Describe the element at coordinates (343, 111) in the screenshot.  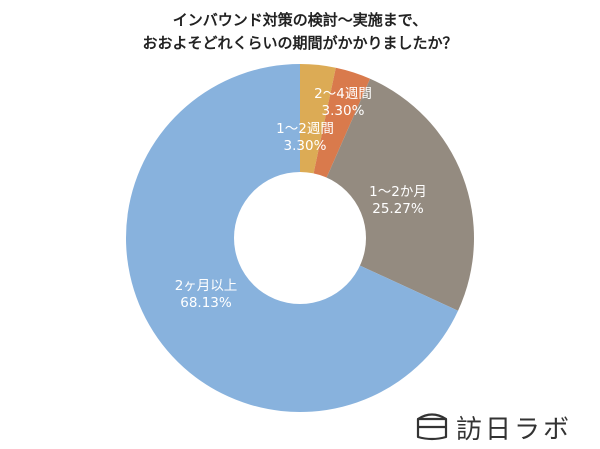
I see `slice-label-2-4-weeks-value: 3.30%` at that location.